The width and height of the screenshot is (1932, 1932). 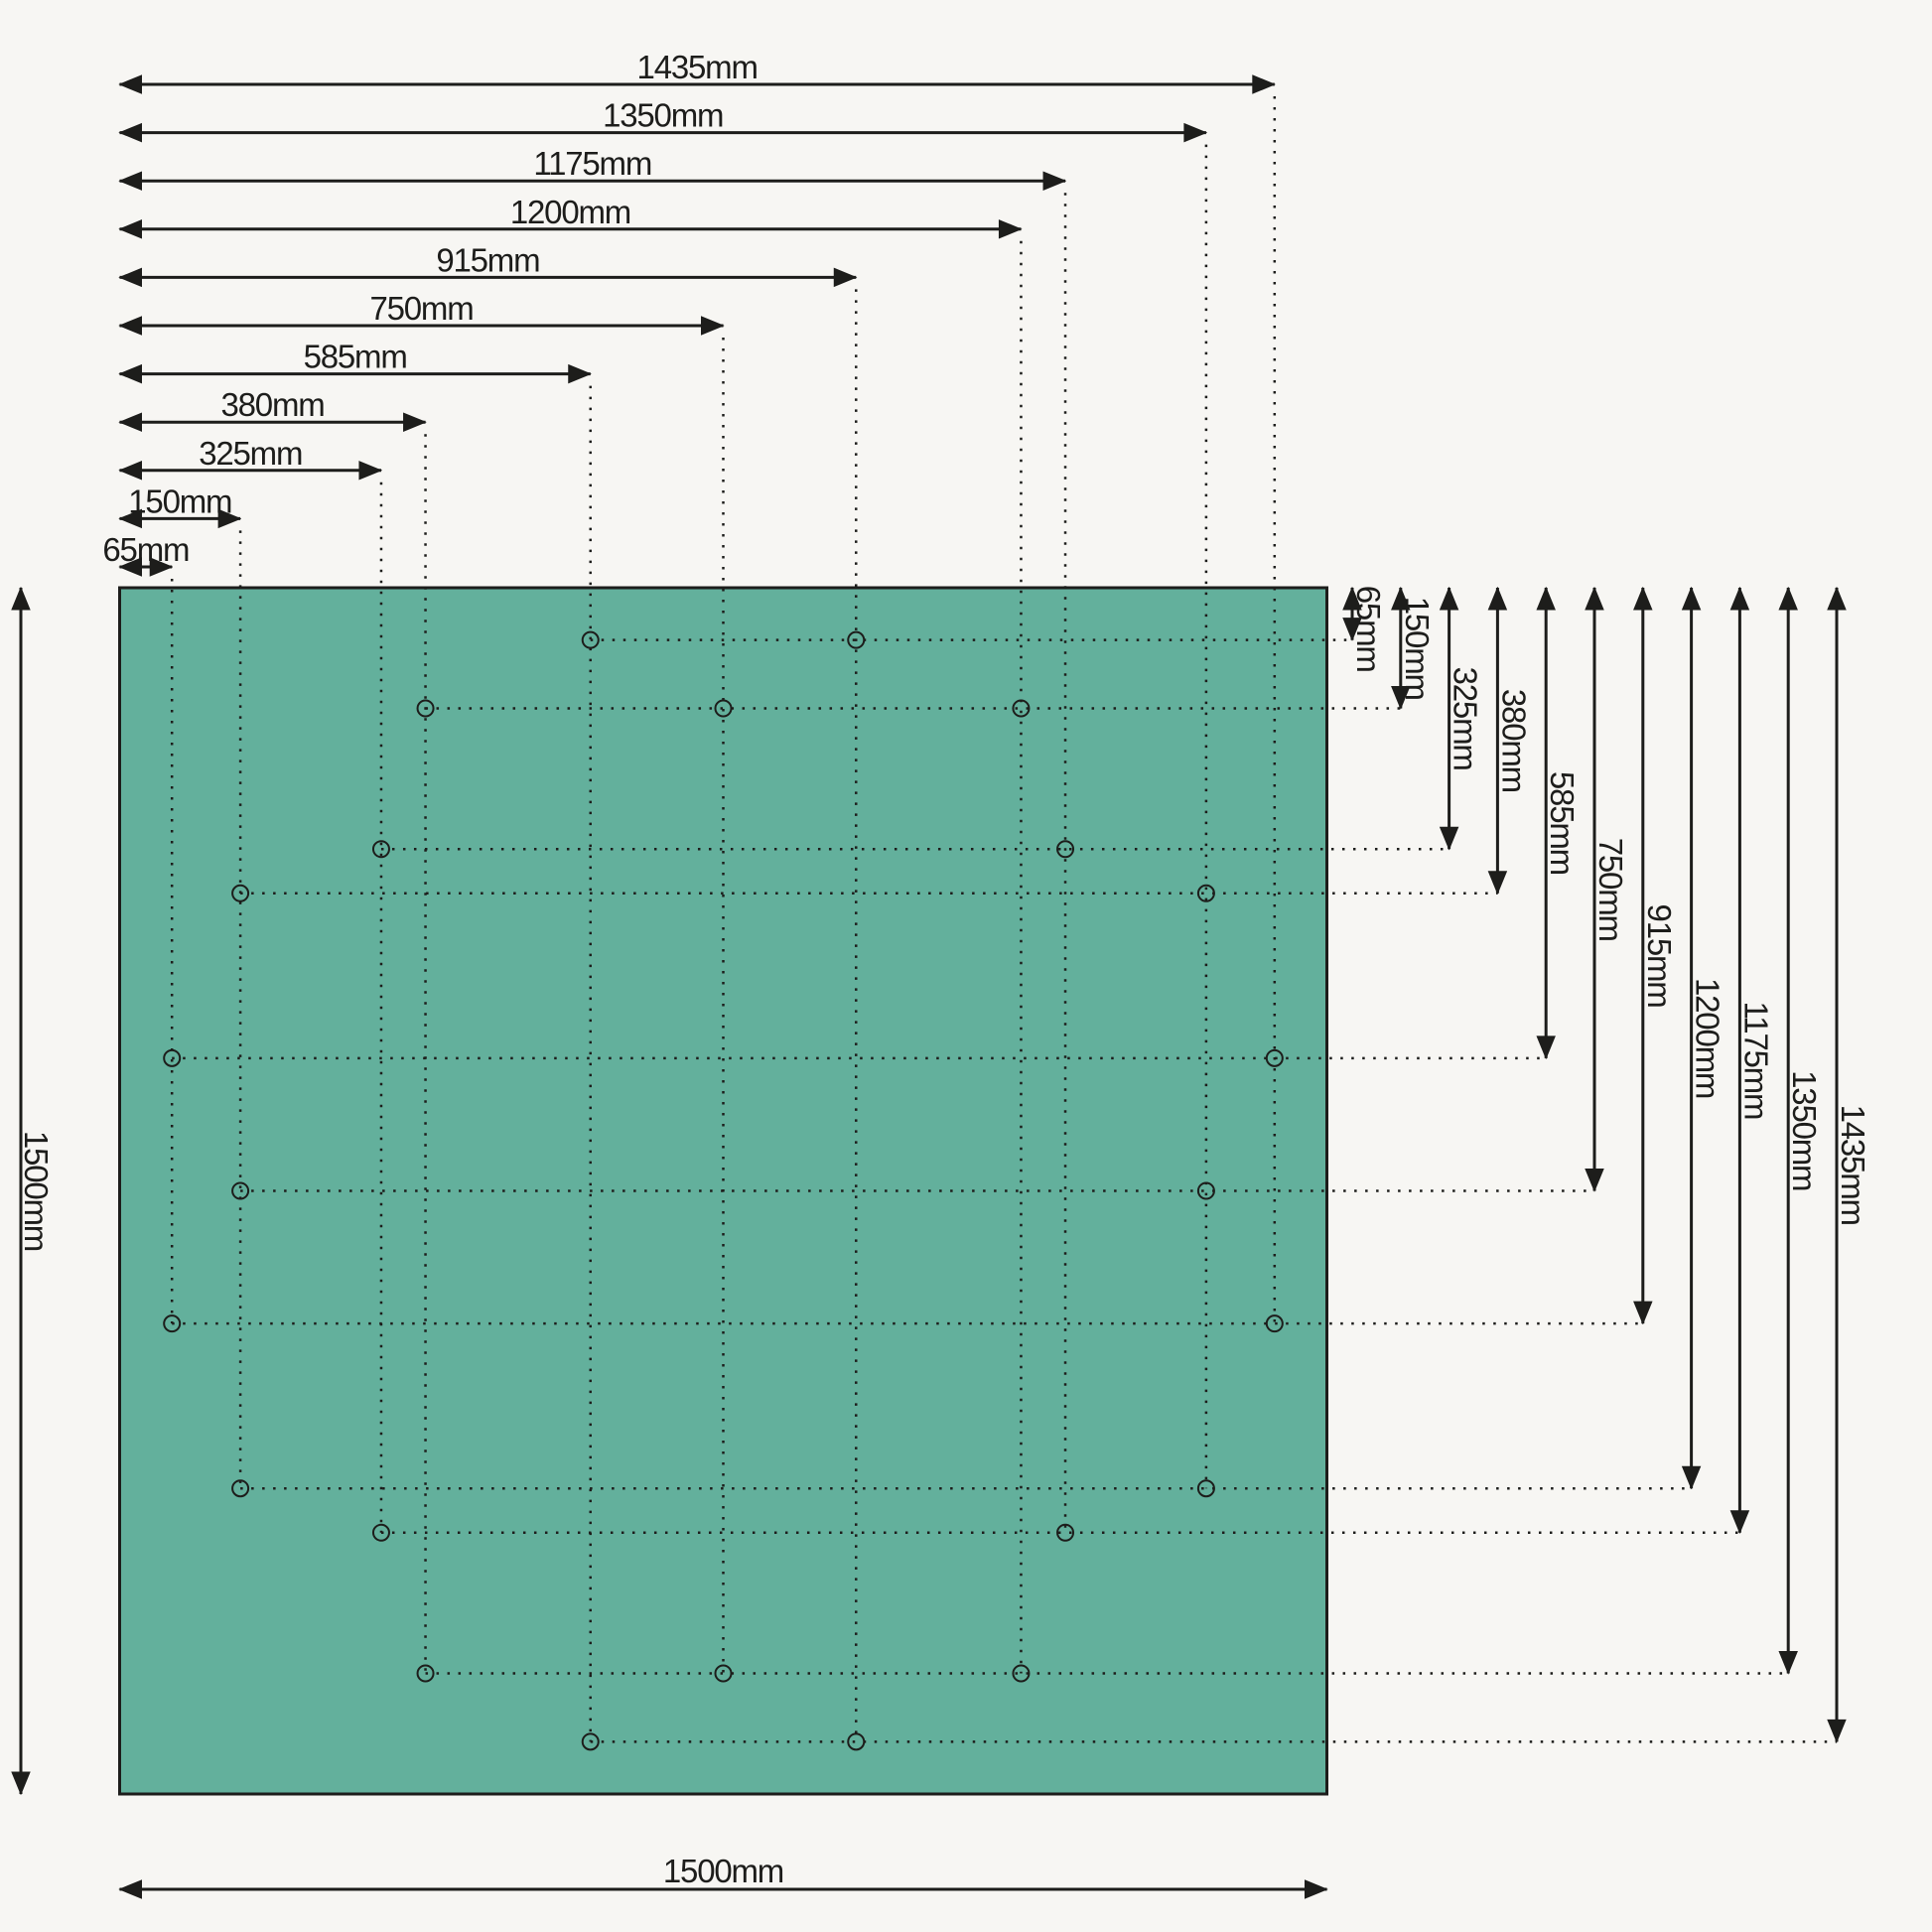 What do you see at coordinates (570, 212) in the screenshot?
I see `dim-top-label-1200mm: 1200mm` at bounding box center [570, 212].